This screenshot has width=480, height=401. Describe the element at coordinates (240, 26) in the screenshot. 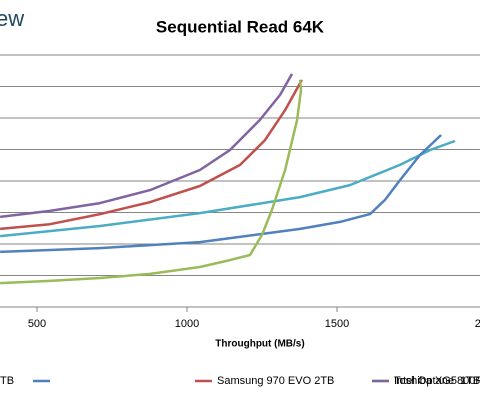

I see `chart-title: Sequential Read 64K` at that location.